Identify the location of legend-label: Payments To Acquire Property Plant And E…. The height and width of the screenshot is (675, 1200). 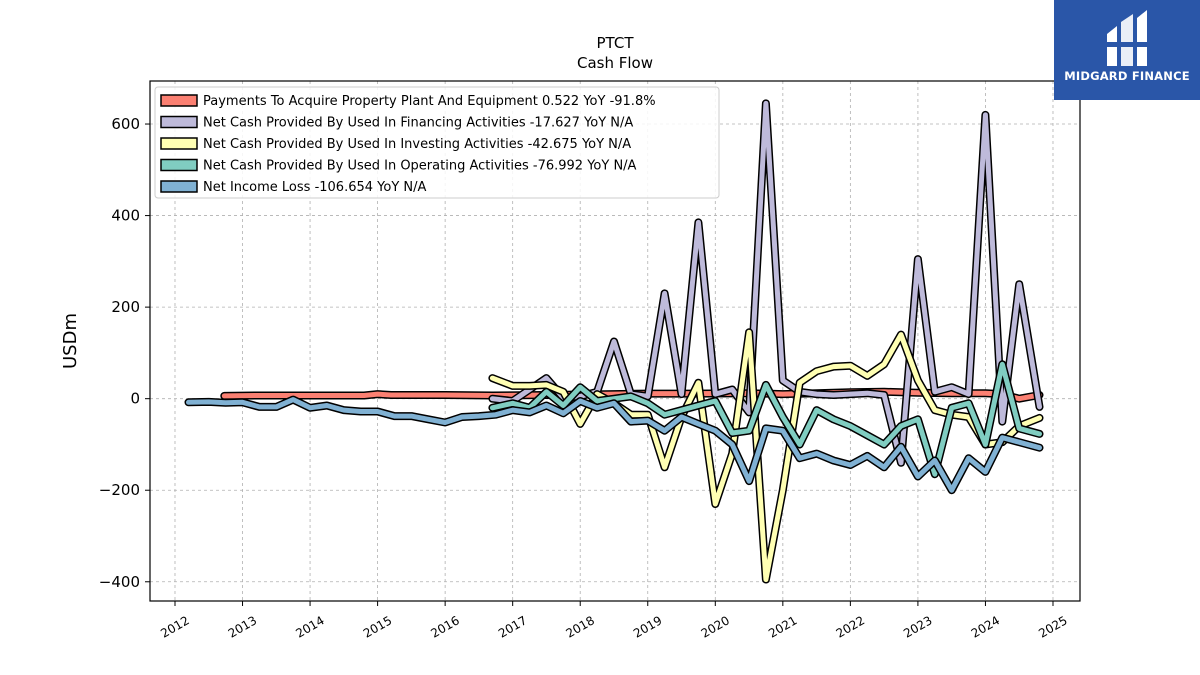
(429, 101).